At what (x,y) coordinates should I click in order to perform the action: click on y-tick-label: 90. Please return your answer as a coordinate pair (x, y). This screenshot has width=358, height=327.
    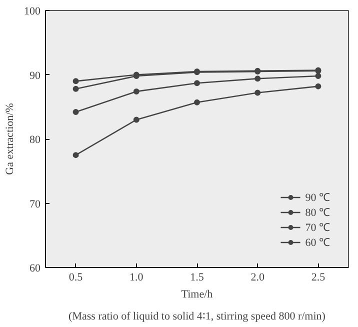
    Looking at the image, I should click on (35, 76).